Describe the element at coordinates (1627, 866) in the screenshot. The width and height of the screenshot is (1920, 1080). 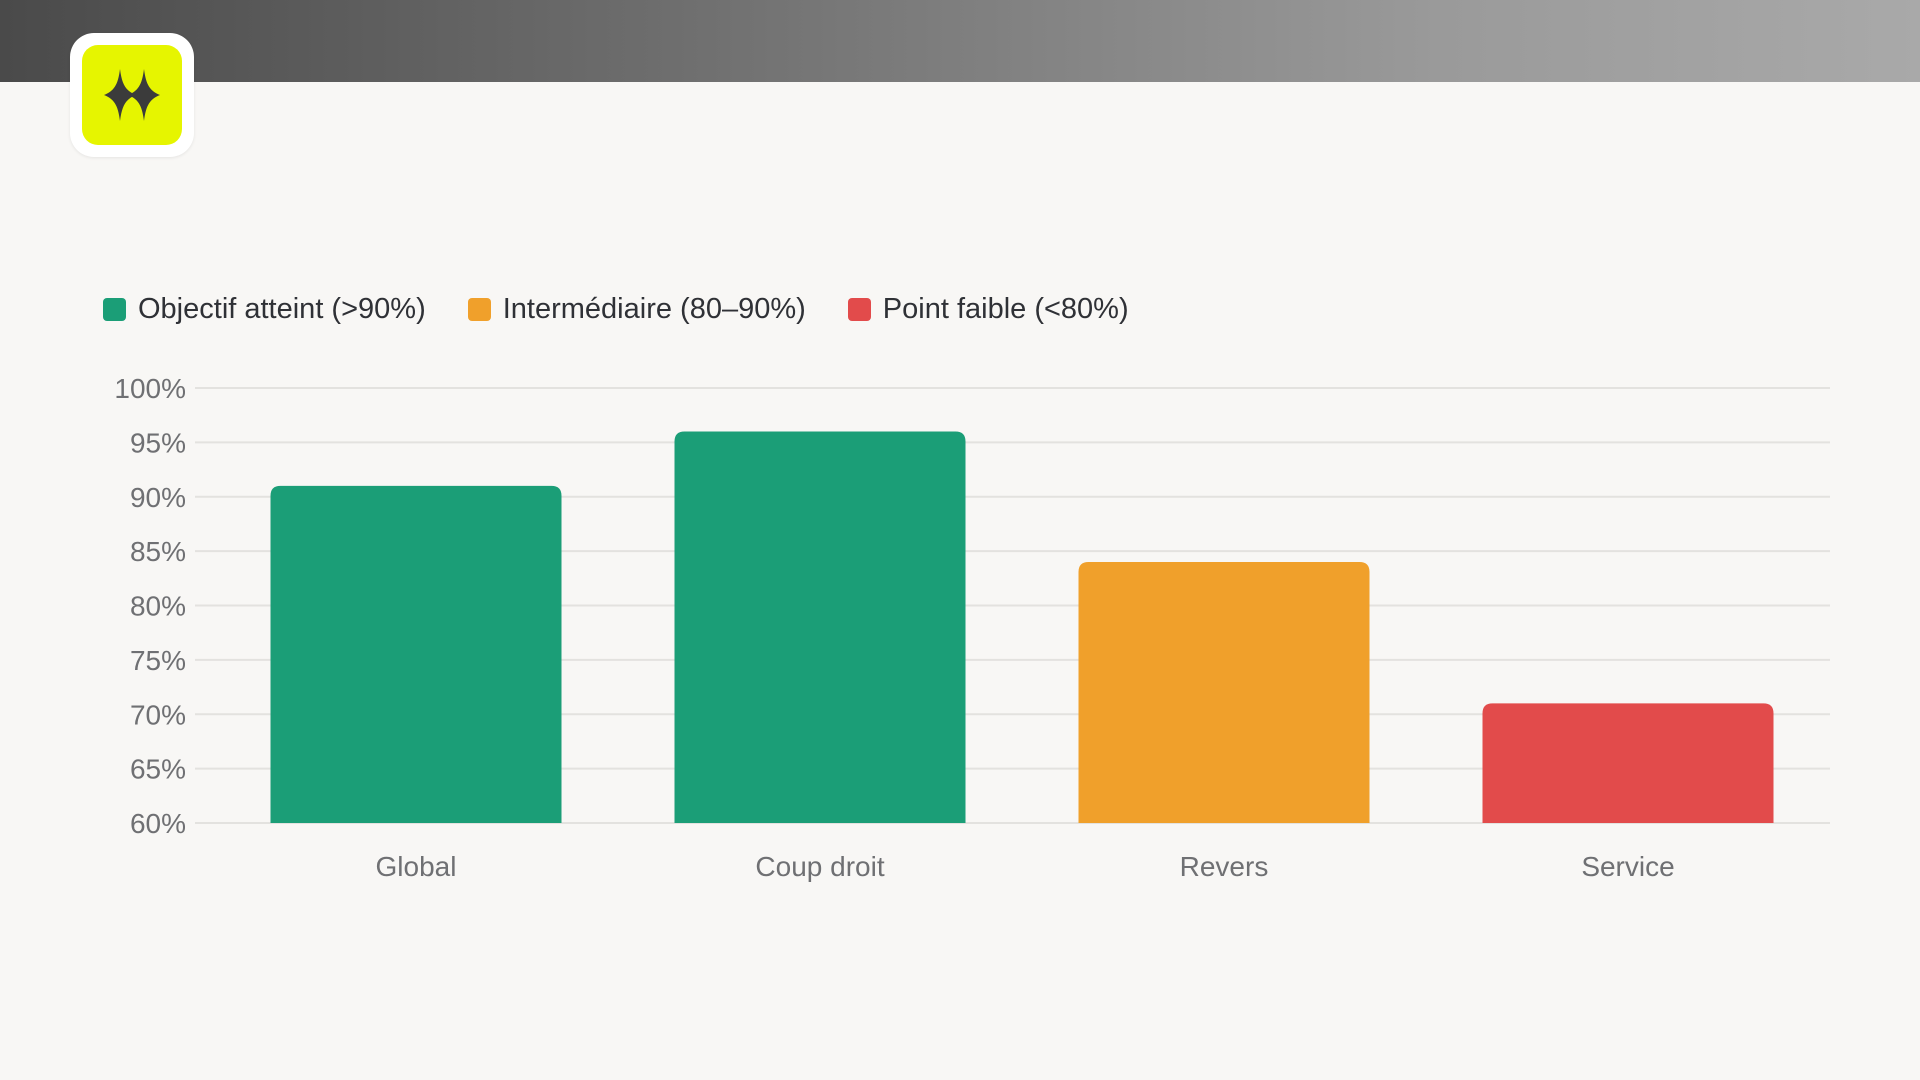
I see `x-tick-label: Service` at that location.